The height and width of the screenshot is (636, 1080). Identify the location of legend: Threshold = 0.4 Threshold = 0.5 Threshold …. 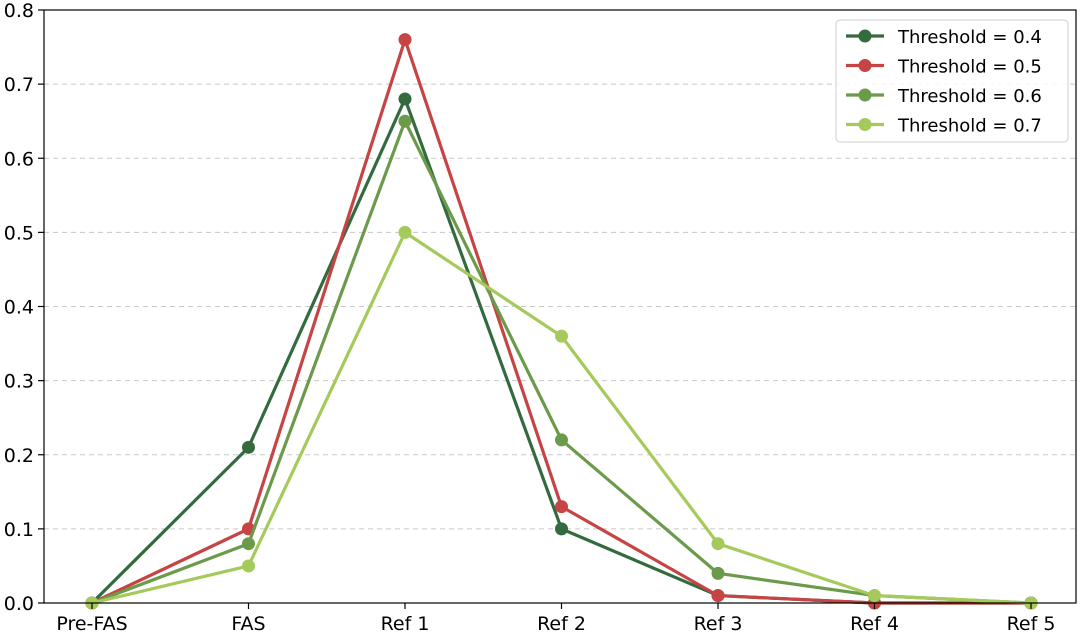
(952, 81).